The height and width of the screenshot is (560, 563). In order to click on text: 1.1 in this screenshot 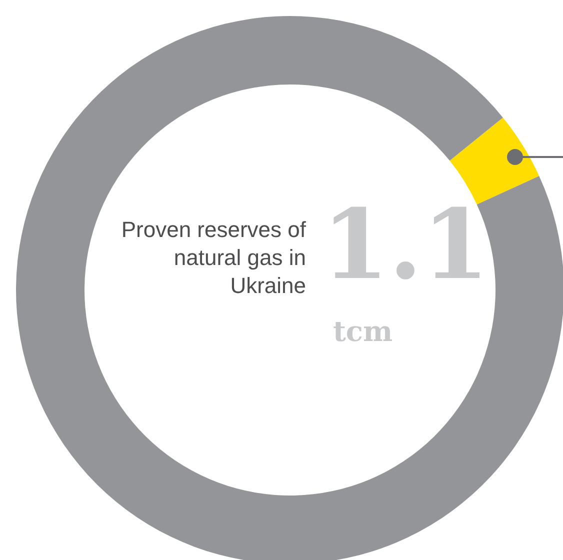, I will do `click(406, 245)`.